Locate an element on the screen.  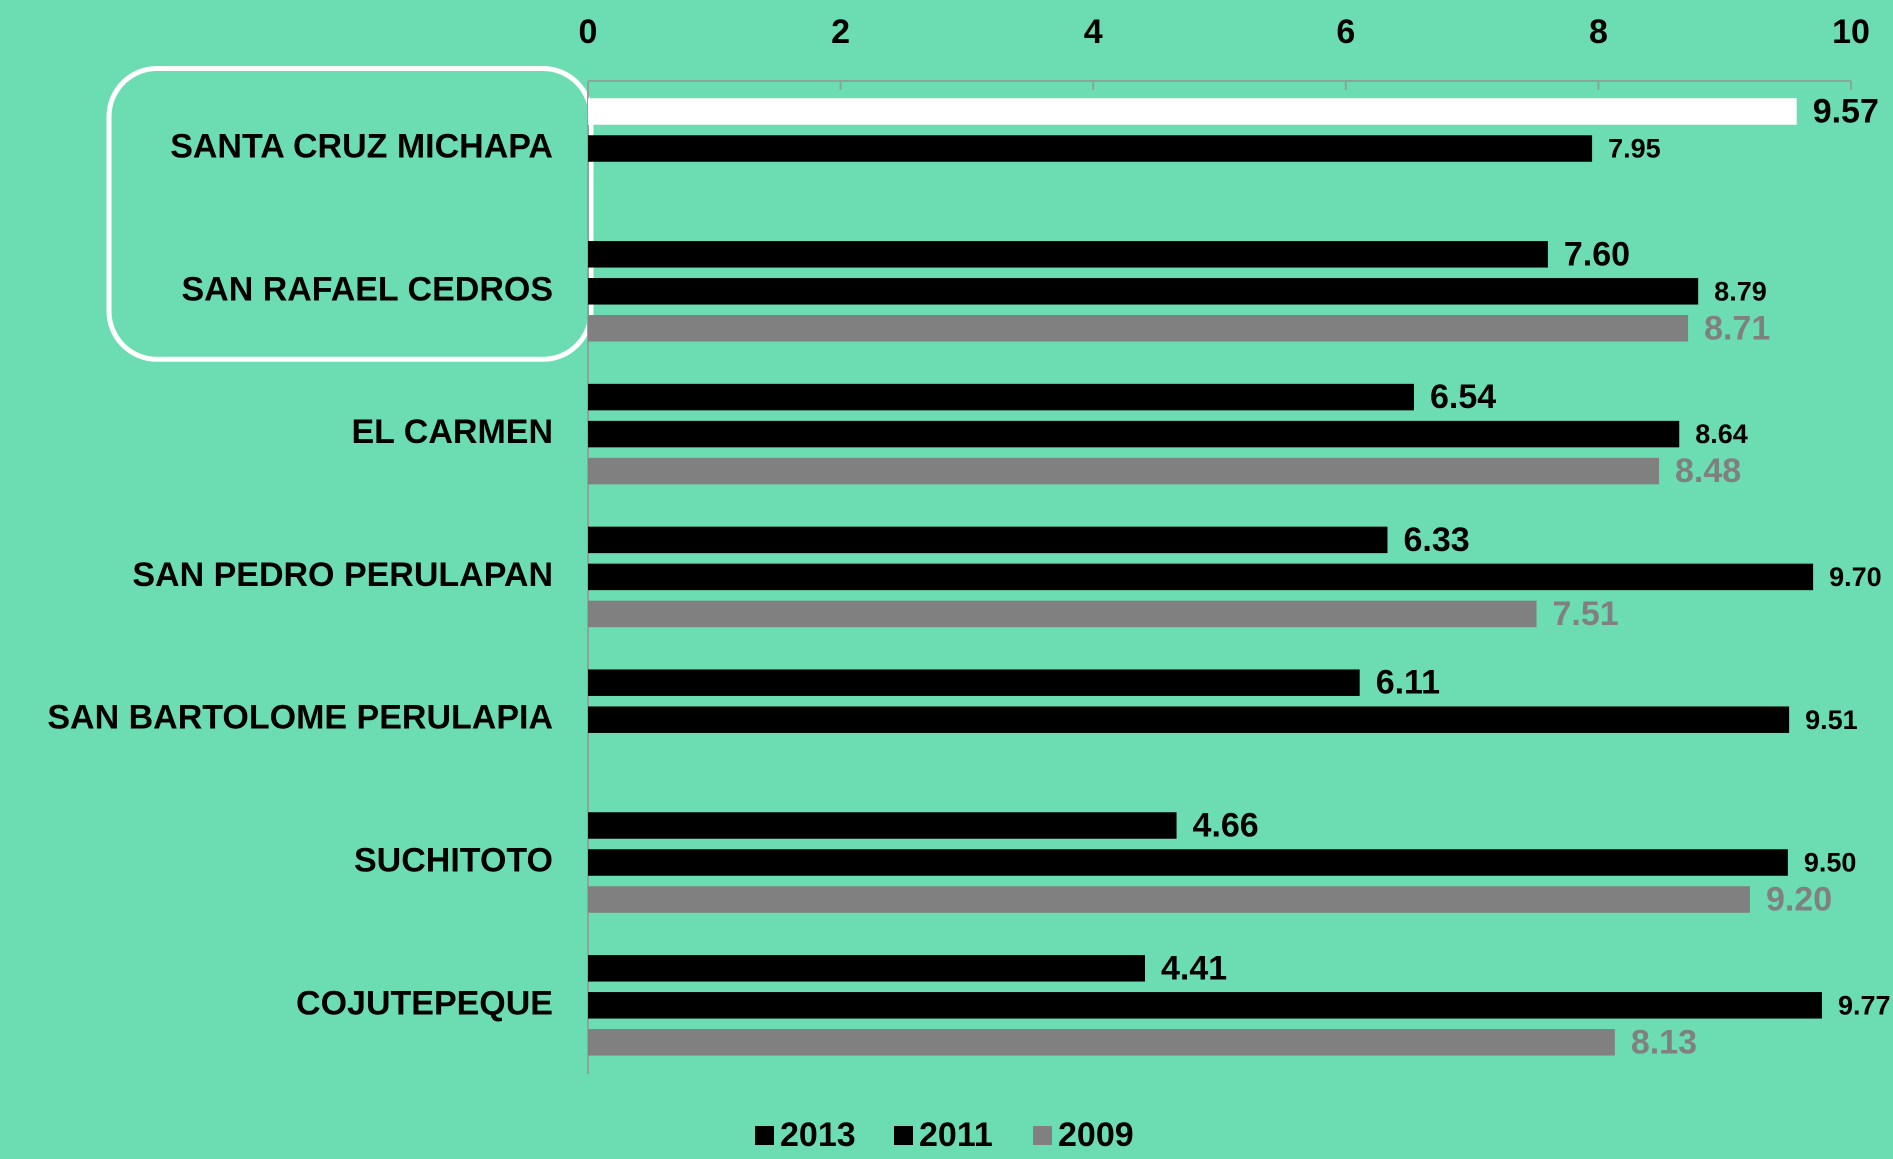
value-label: 9.57 is located at coordinates (1846, 111).